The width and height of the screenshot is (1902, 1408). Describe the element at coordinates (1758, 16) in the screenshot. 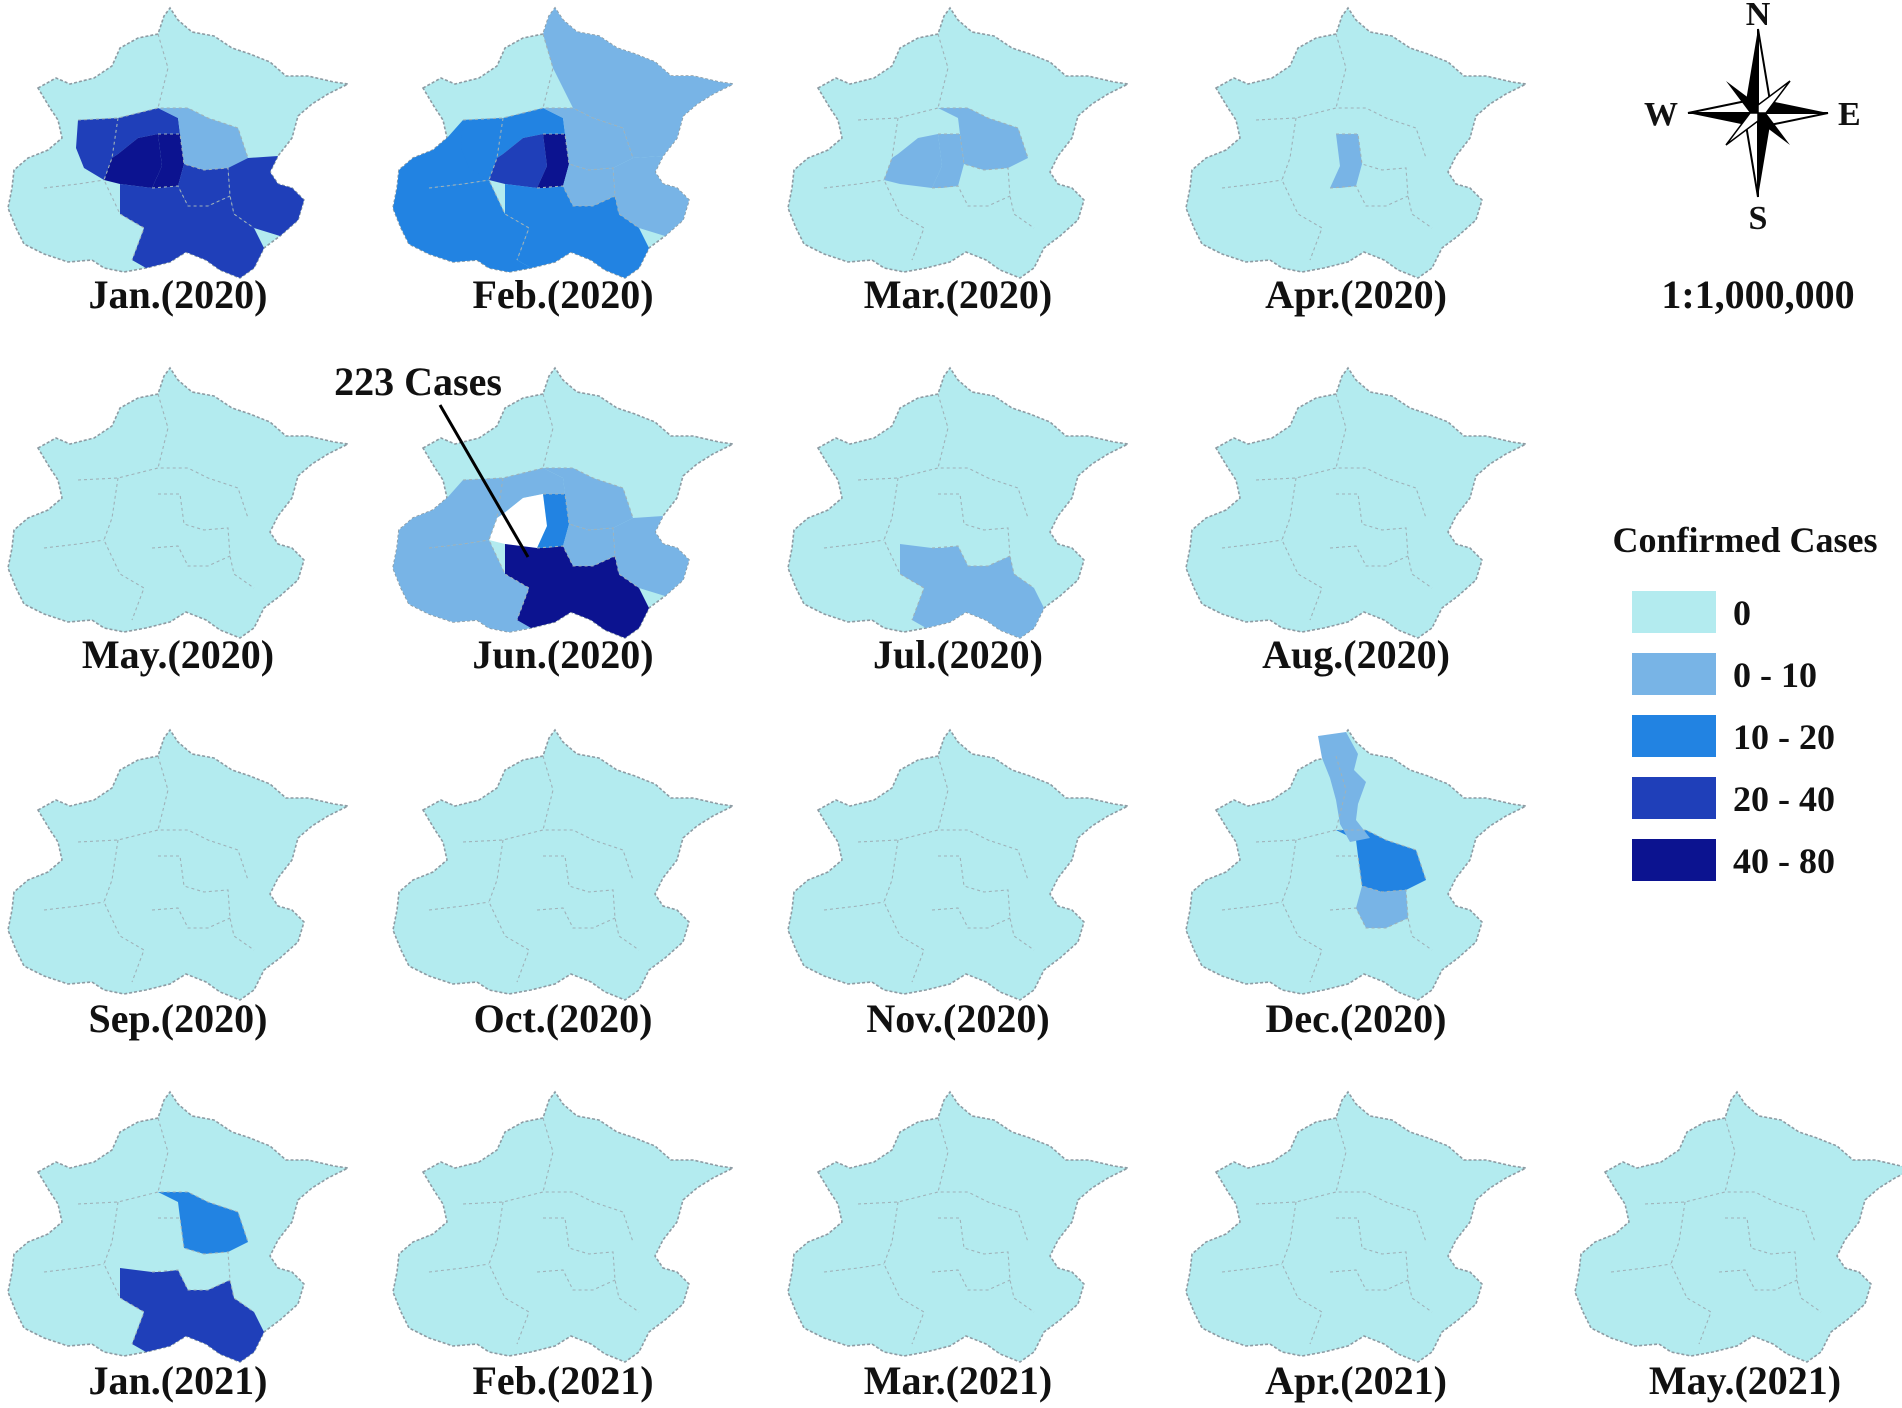

I see `compass-north-label: N` at that location.